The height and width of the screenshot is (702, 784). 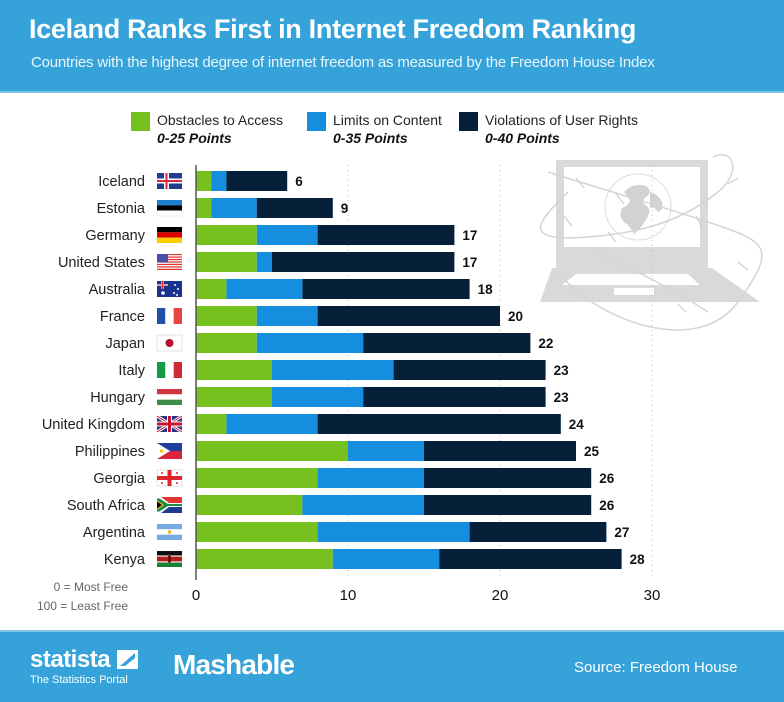 What do you see at coordinates (651, 242) in the screenshot?
I see `laptop-globe-barbed-wire-icon` at bounding box center [651, 242].